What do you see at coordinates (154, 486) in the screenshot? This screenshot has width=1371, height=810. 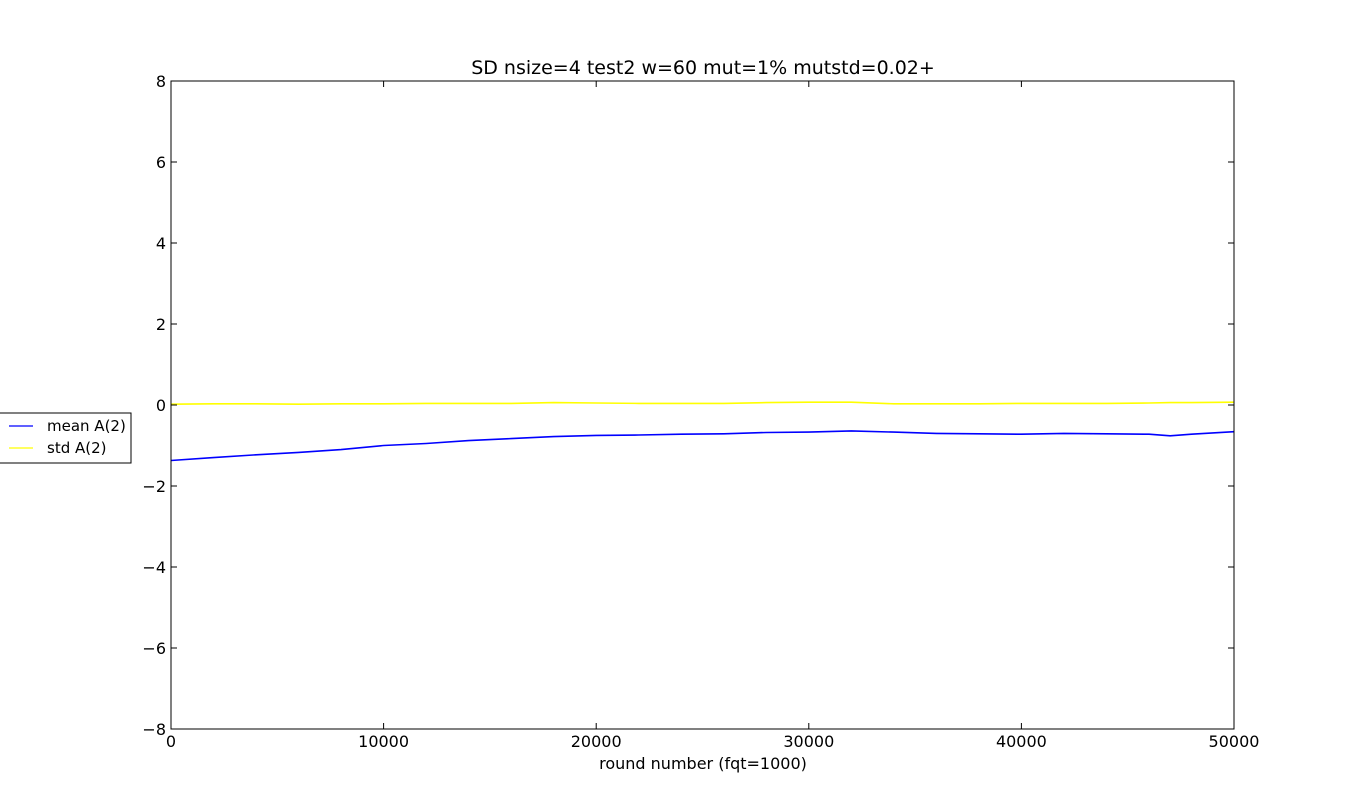 I see `y-tick-label: −2` at bounding box center [154, 486].